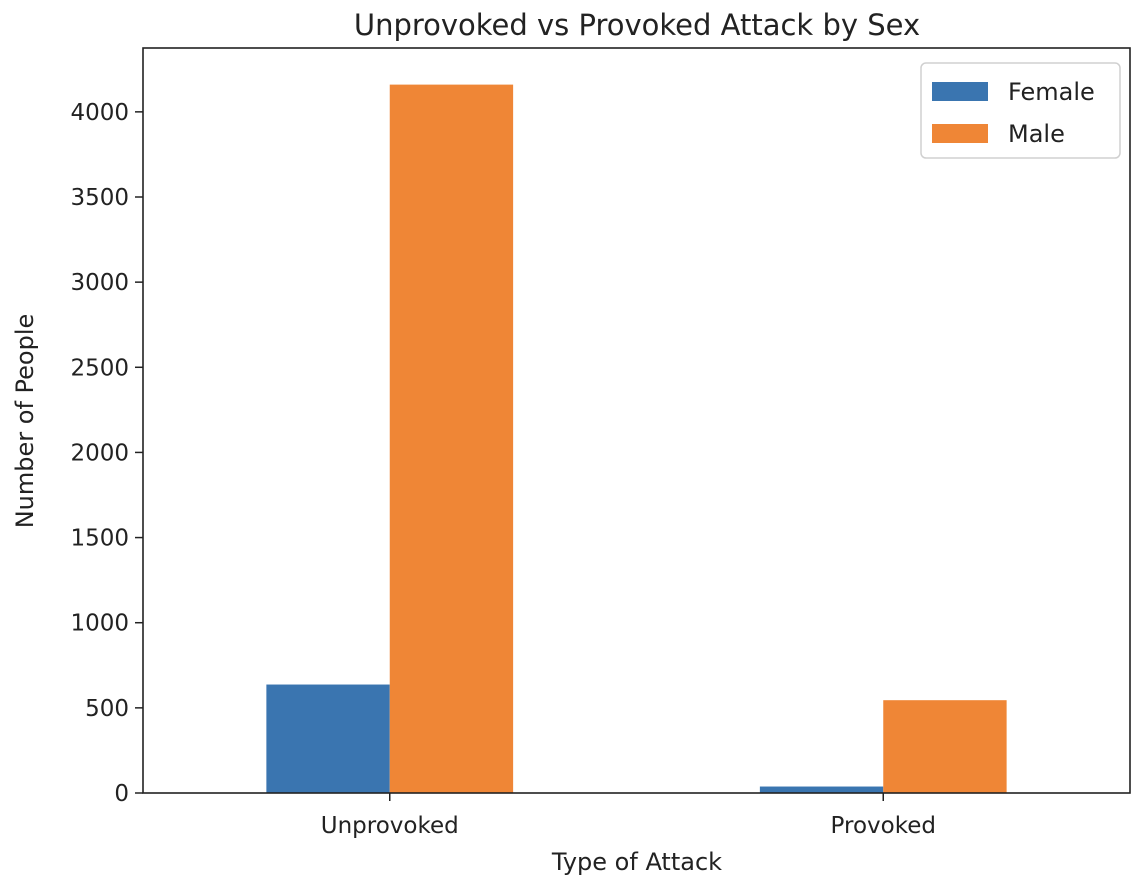 The image size is (1148, 888). I want to click on bar-female-unprovoked, so click(328, 738).